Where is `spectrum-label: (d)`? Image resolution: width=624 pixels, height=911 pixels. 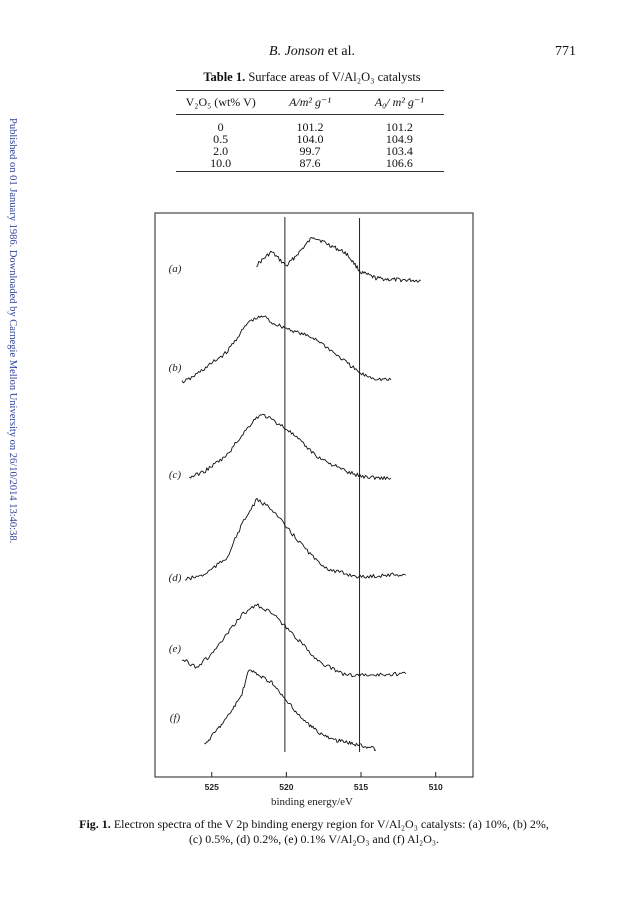 spectrum-label: (d) is located at coordinates (175, 578).